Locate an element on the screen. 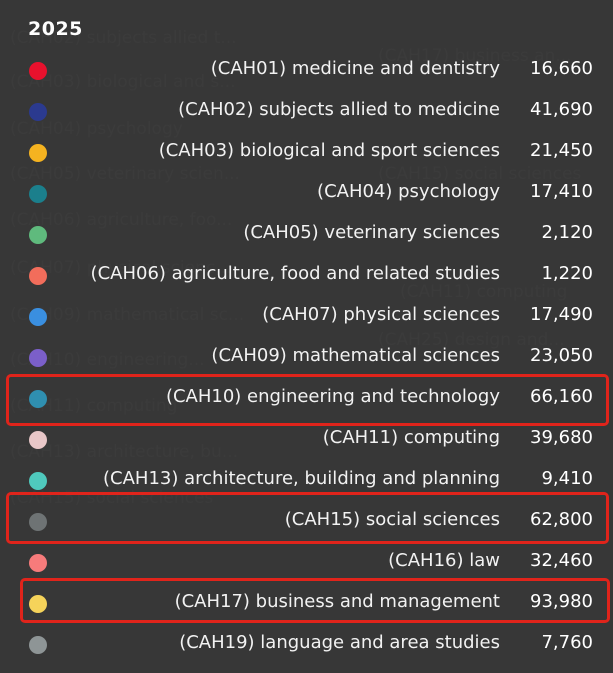  series-label: (CAH19) language and area studies is located at coordinates (339, 642).